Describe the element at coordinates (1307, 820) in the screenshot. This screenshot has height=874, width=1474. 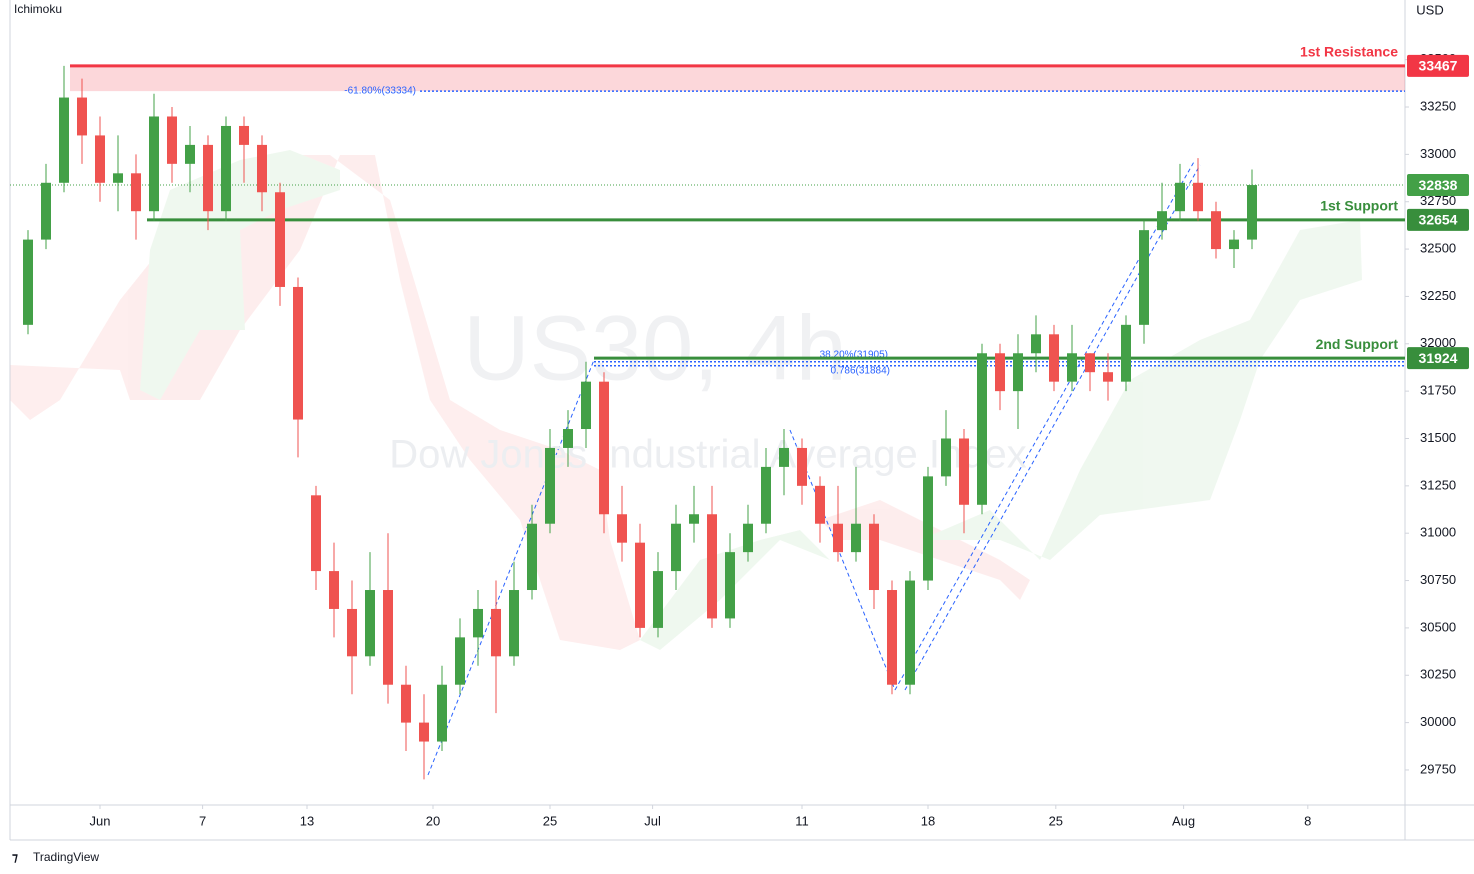
I see `x-tick-label: 8` at that location.